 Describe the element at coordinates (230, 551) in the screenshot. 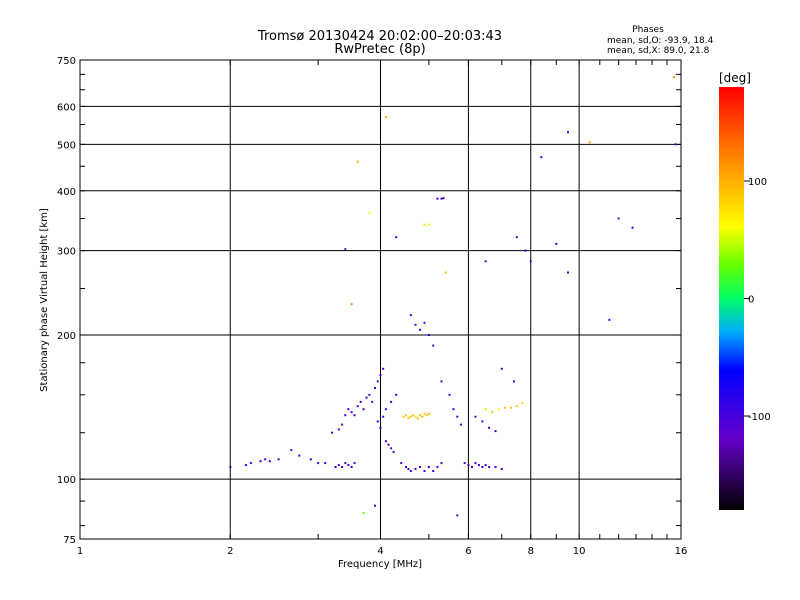

I see `x-tick-label: 2` at that location.